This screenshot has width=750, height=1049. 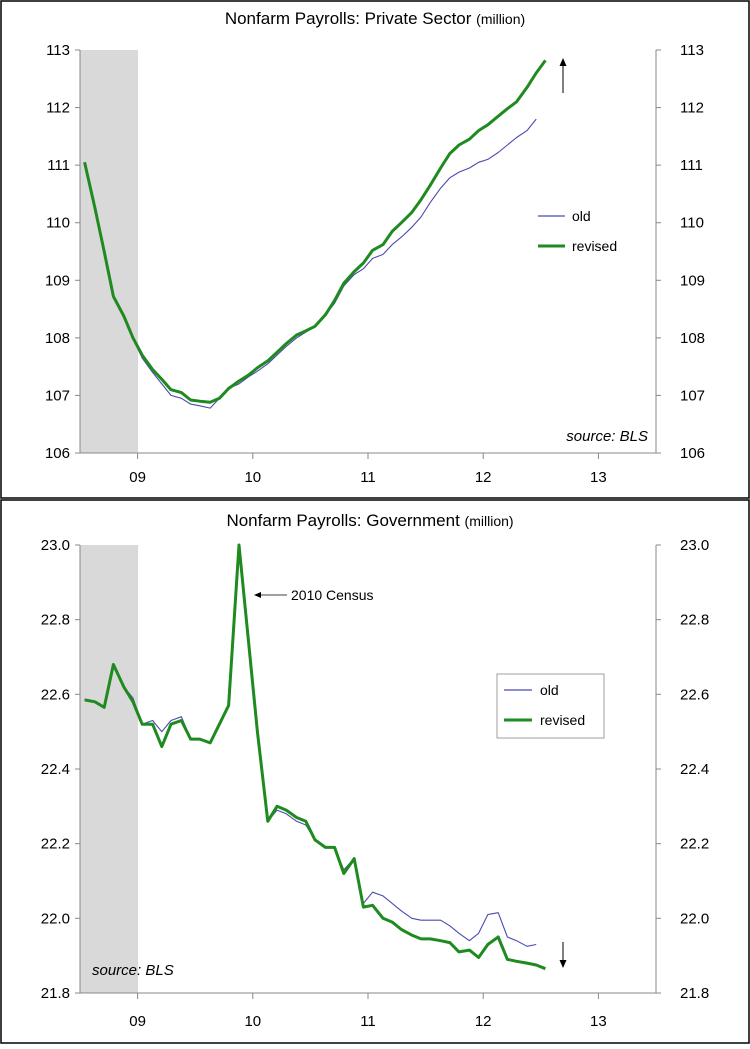 What do you see at coordinates (694, 844) in the screenshot?
I see `y-tick-label-right: 22.2` at bounding box center [694, 844].